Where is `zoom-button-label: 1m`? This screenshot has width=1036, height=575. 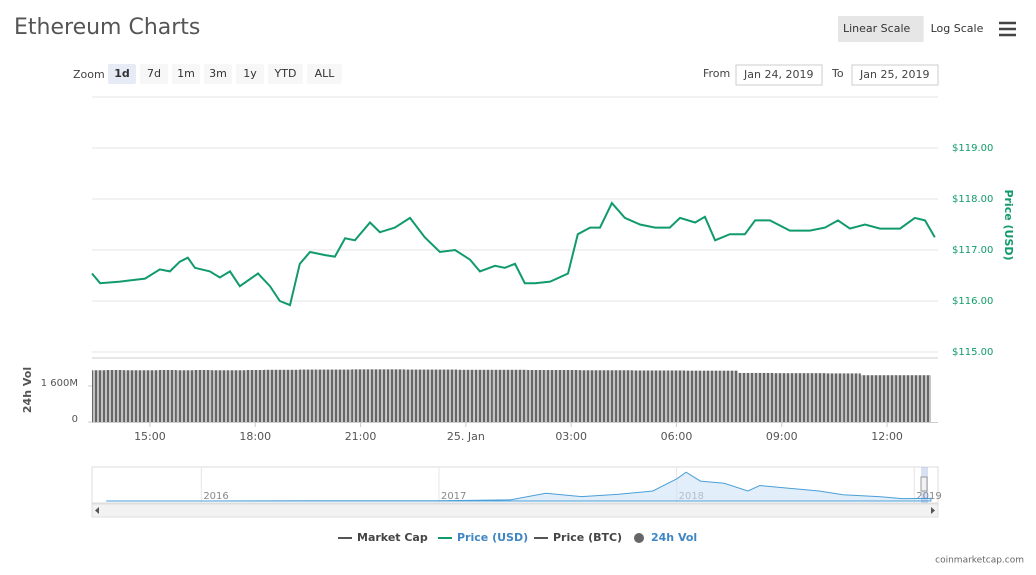 zoom-button-label: 1m is located at coordinates (186, 73).